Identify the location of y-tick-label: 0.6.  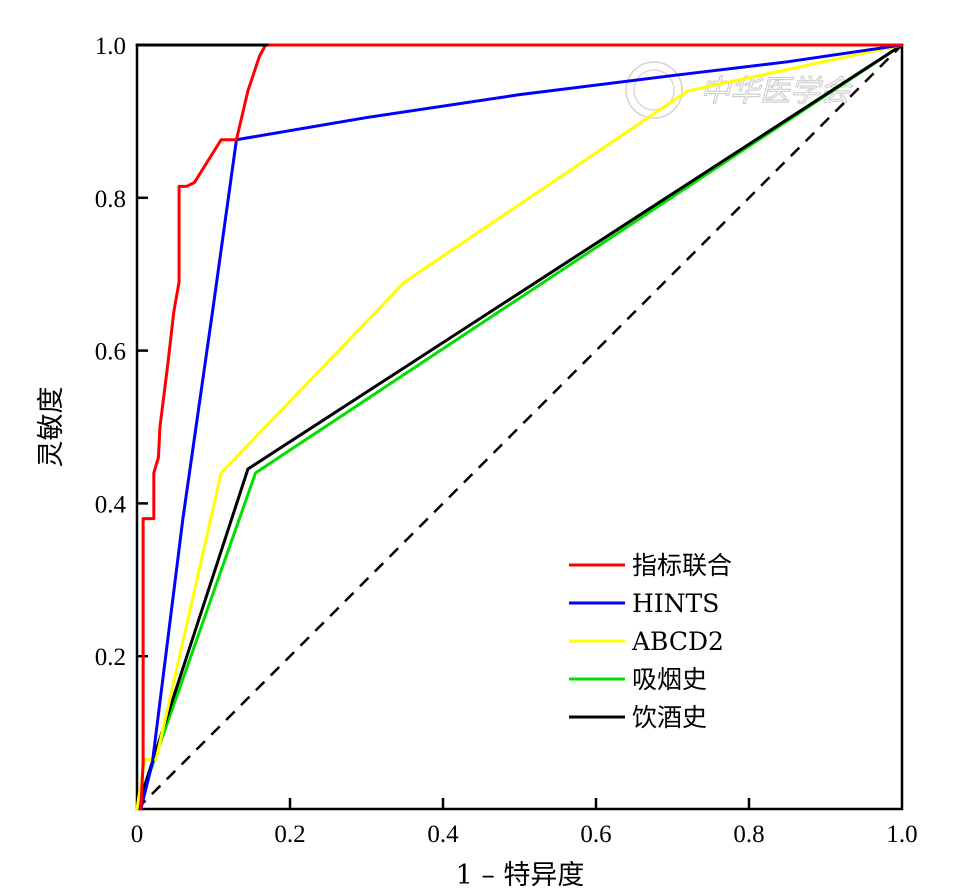
(110, 352).